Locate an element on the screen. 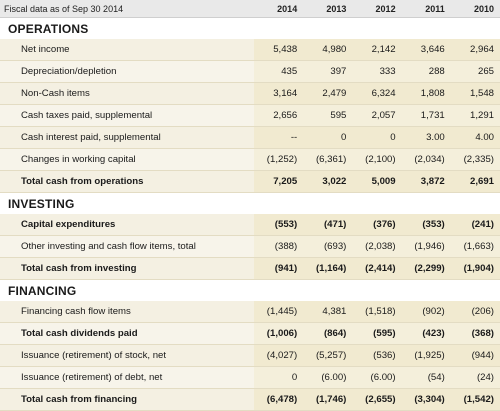 The width and height of the screenshot is (500, 411). section-heading-row: FINANCING is located at coordinates (250, 290).